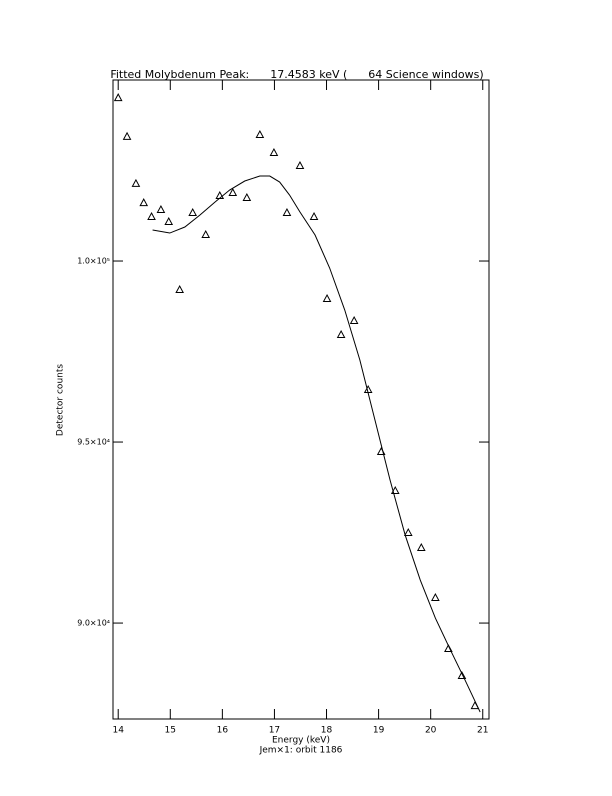 The height and width of the screenshot is (796, 612). Describe the element at coordinates (93, 442) in the screenshot. I see `y-tick-label: 9.5×10⁴` at that location.